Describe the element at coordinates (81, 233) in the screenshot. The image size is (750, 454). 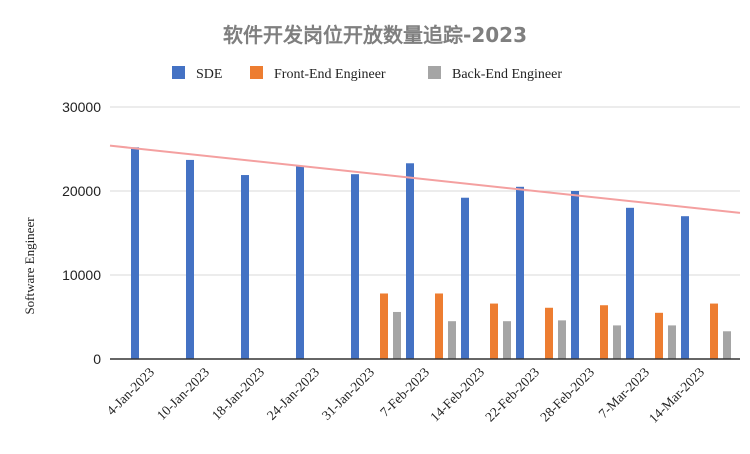
I see `y-axis-ticks: 0 10000 20000 30000` at that location.